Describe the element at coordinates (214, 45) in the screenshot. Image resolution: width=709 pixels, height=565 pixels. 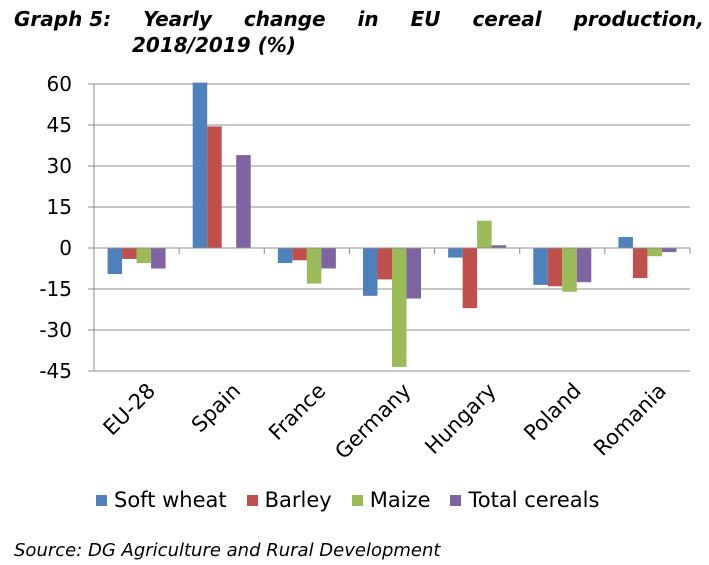
I see `title-line-2: 2018/2019 (%)` at that location.